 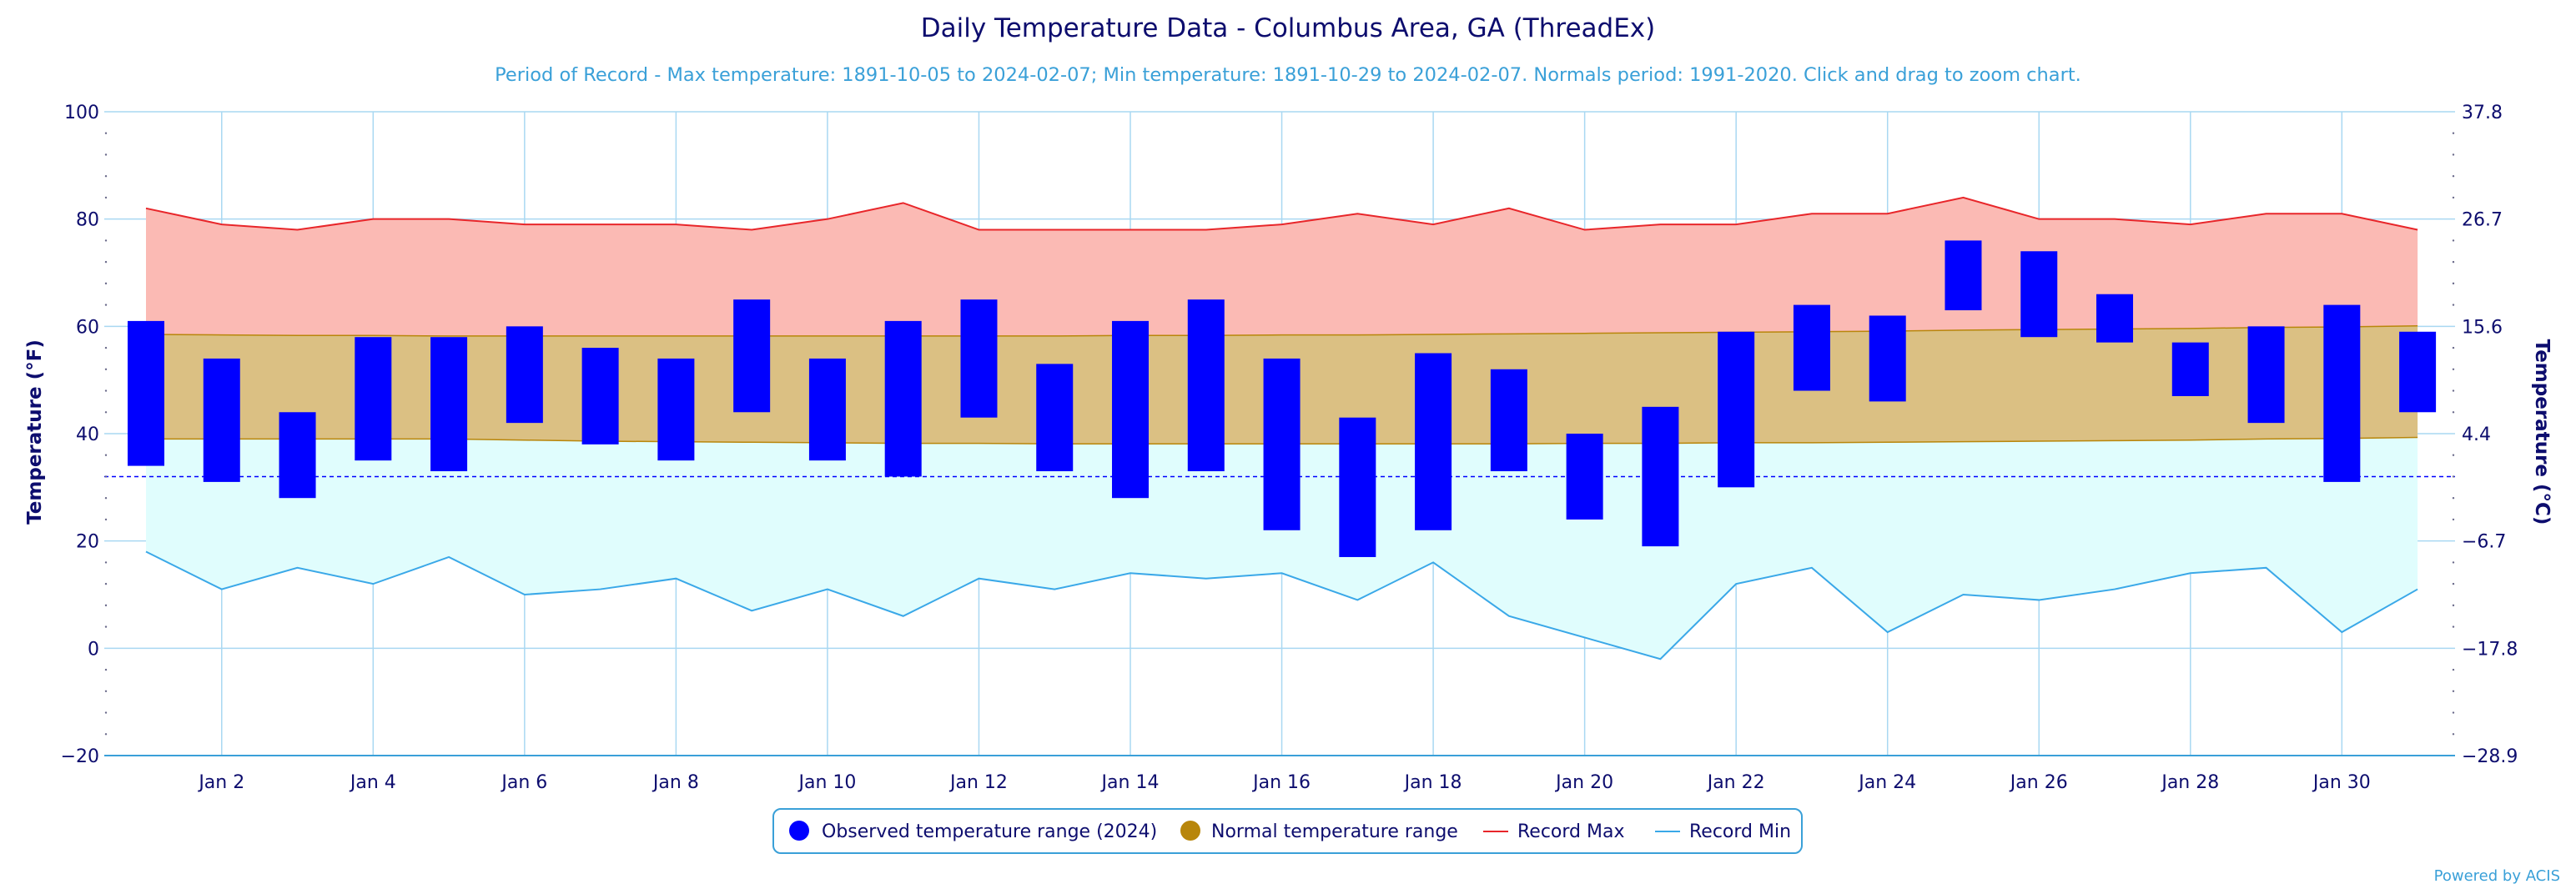 I want to click on legend-box, so click(x=1287, y=831).